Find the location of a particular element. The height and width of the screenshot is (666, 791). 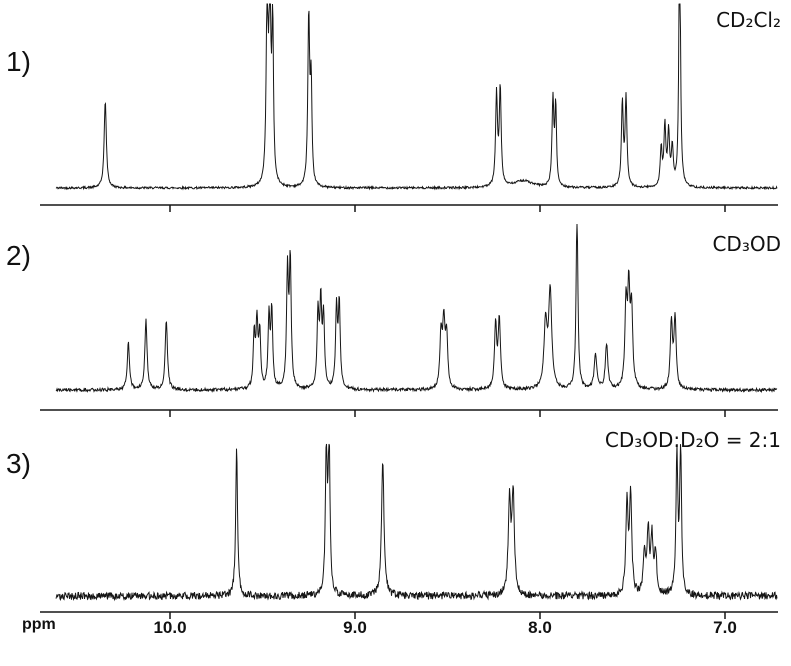

solvent-label-cd2cl2: CD₂Cl₂ is located at coordinates (748, 20).